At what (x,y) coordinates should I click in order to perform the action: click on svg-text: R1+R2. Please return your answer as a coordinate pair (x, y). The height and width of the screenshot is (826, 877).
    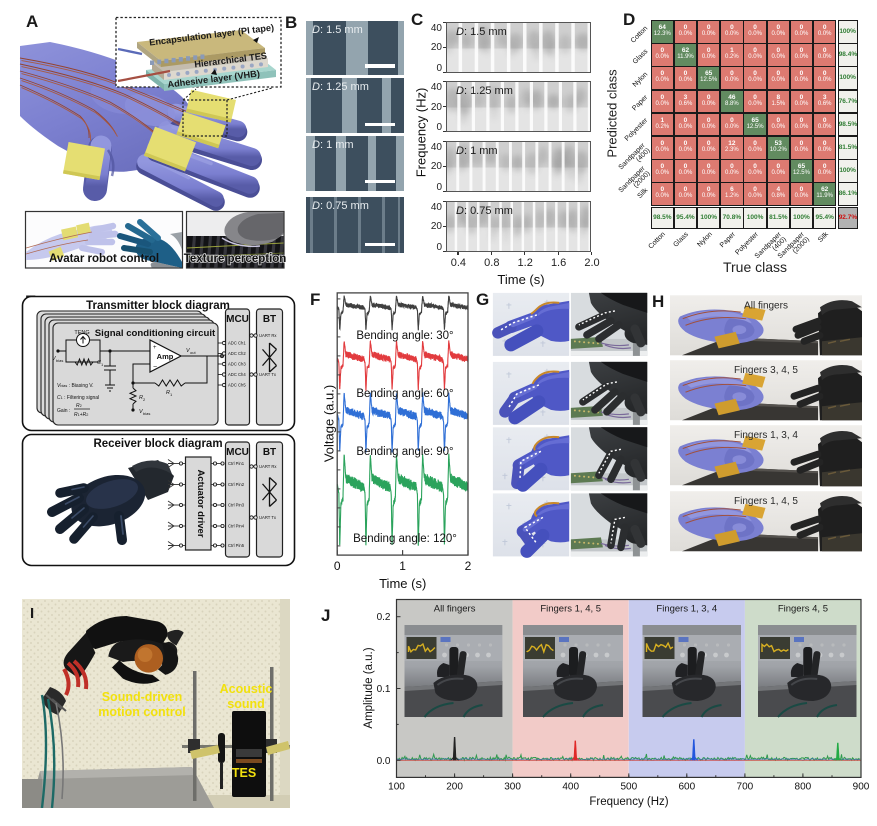
    Looking at the image, I should click on (81, 415).